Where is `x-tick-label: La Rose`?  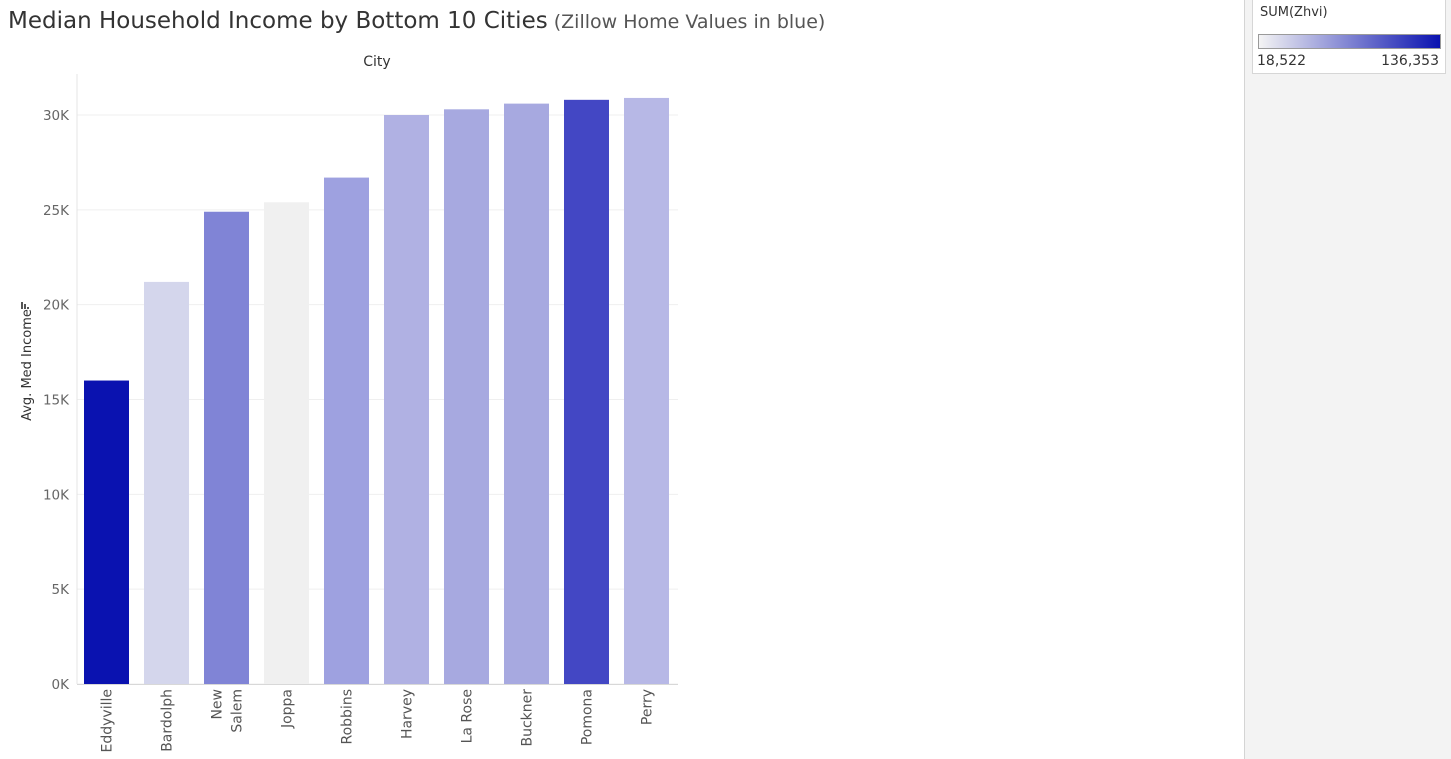
x-tick-label: La Rose is located at coordinates (468, 716).